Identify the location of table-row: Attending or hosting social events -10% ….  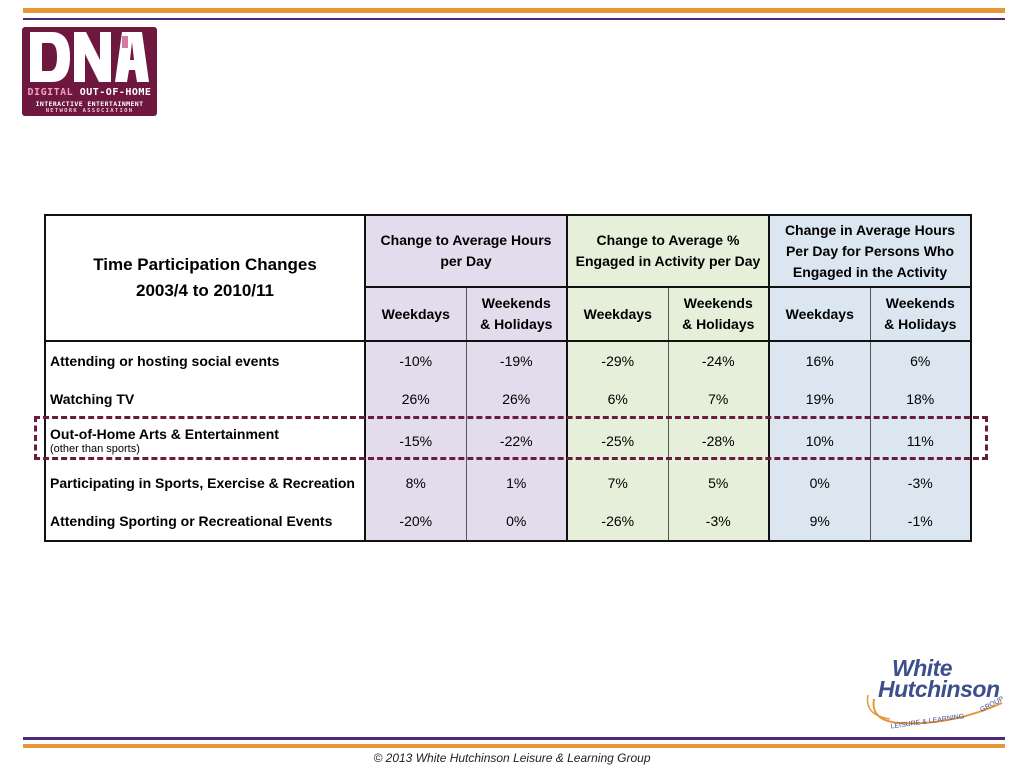
(508, 360).